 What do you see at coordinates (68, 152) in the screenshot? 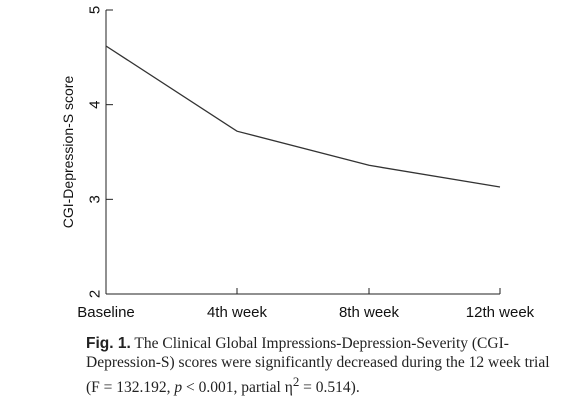
I see `y-axis-title: CGI-Depression-S score` at bounding box center [68, 152].